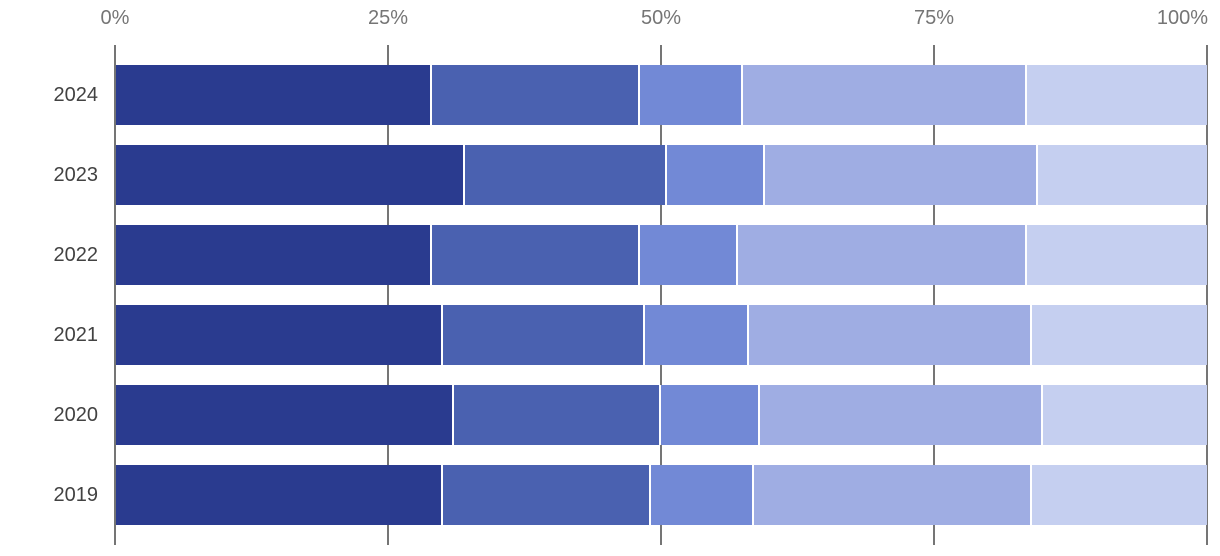  What do you see at coordinates (76, 95) in the screenshot?
I see `y-axis-category-label: 2024` at bounding box center [76, 95].